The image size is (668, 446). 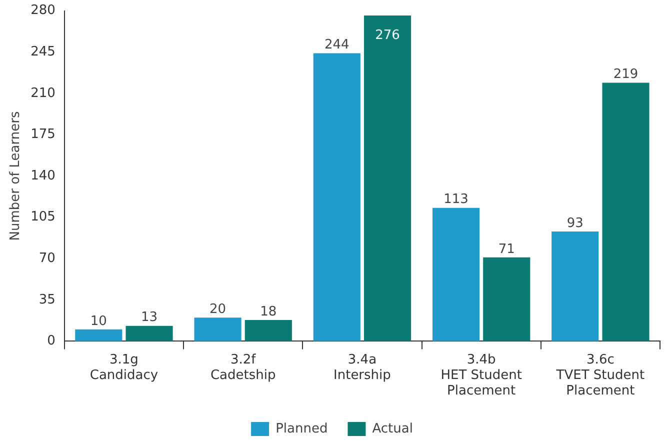 What do you see at coordinates (149, 318) in the screenshot?
I see `data-label: 13` at bounding box center [149, 318].